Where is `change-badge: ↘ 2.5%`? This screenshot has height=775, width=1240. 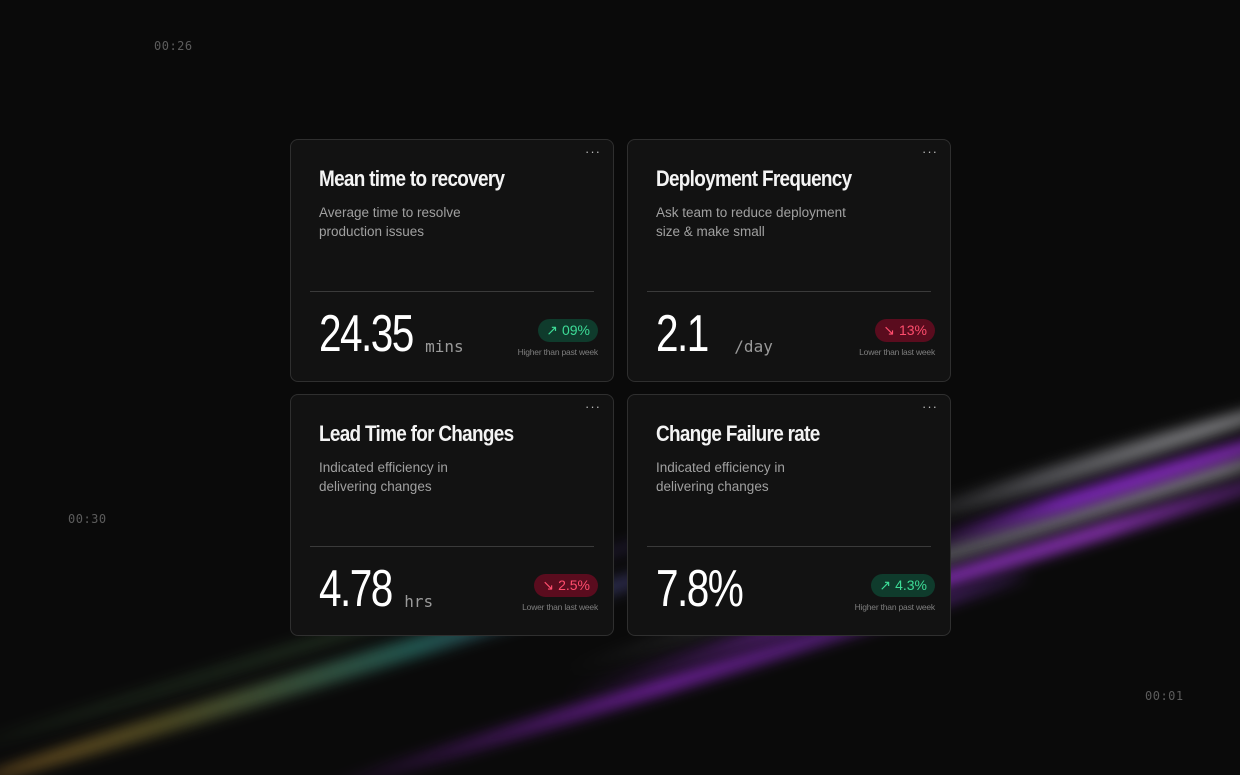 change-badge: ↘ 2.5% is located at coordinates (566, 585).